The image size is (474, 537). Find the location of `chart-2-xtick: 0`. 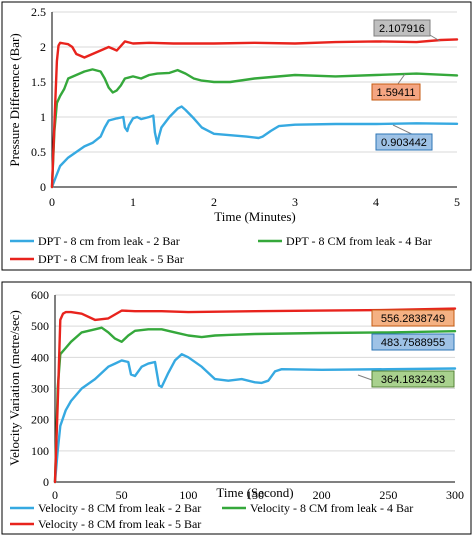

chart-2-xtick: 0 is located at coordinates (55, 495).